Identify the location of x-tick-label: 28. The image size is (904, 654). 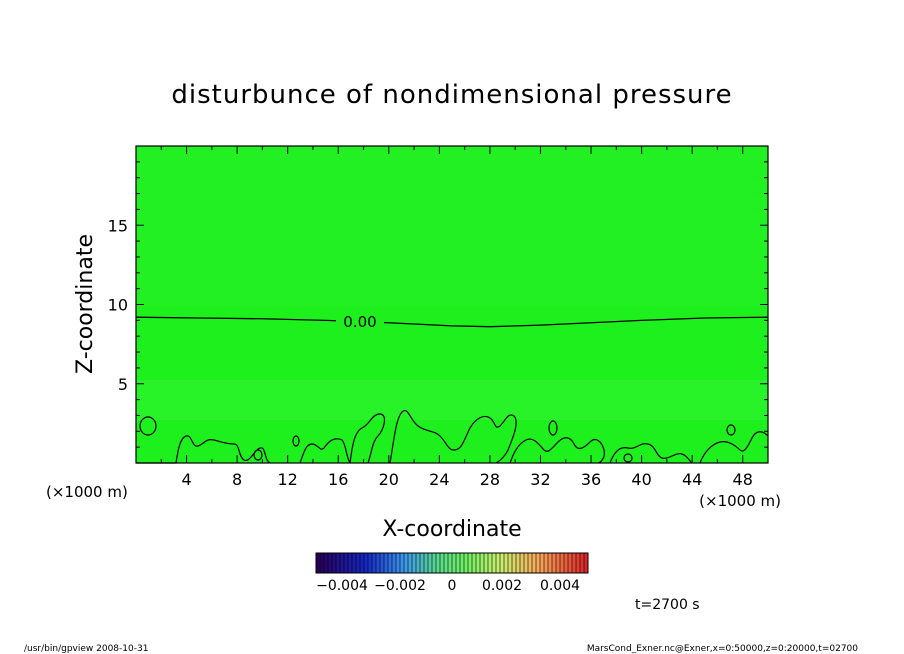
(490, 479).